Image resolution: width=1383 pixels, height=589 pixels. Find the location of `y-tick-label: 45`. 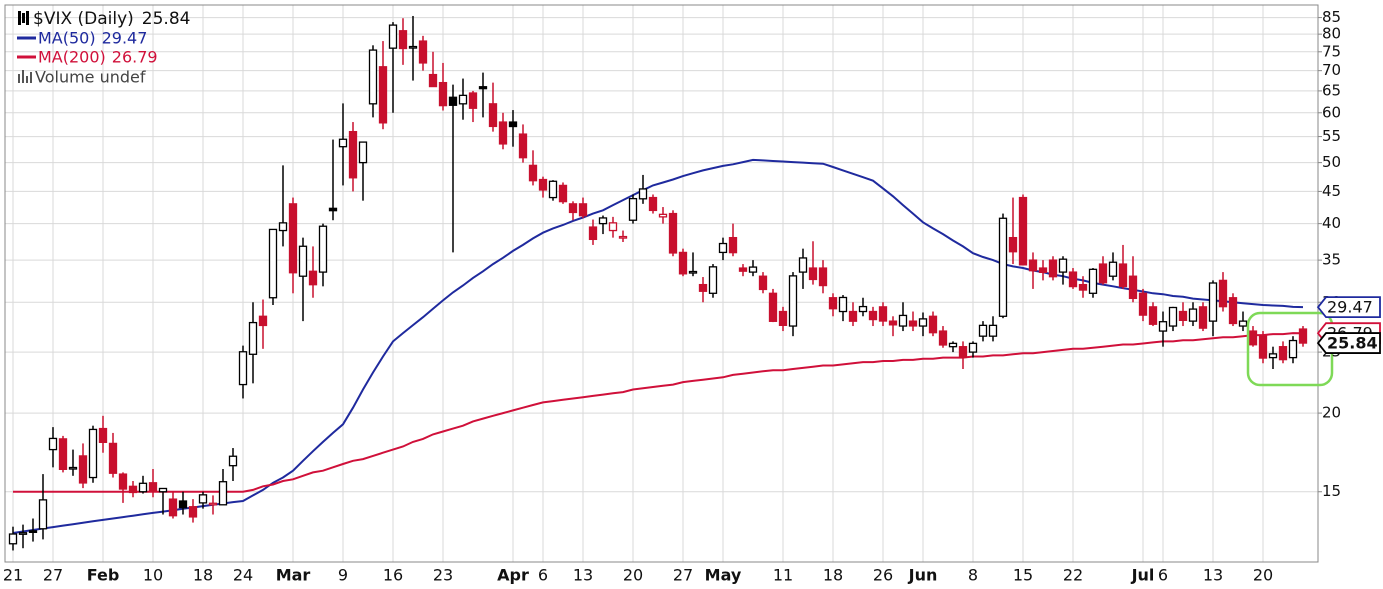

y-tick-label: 45 is located at coordinates (1331, 191).